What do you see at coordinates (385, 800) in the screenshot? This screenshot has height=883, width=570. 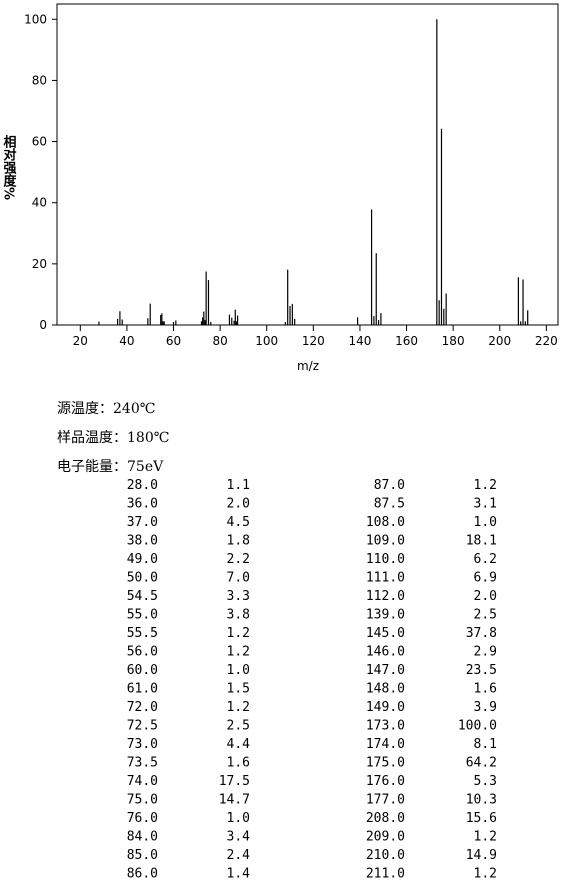 I see `mz-cell: 177.0` at bounding box center [385, 800].